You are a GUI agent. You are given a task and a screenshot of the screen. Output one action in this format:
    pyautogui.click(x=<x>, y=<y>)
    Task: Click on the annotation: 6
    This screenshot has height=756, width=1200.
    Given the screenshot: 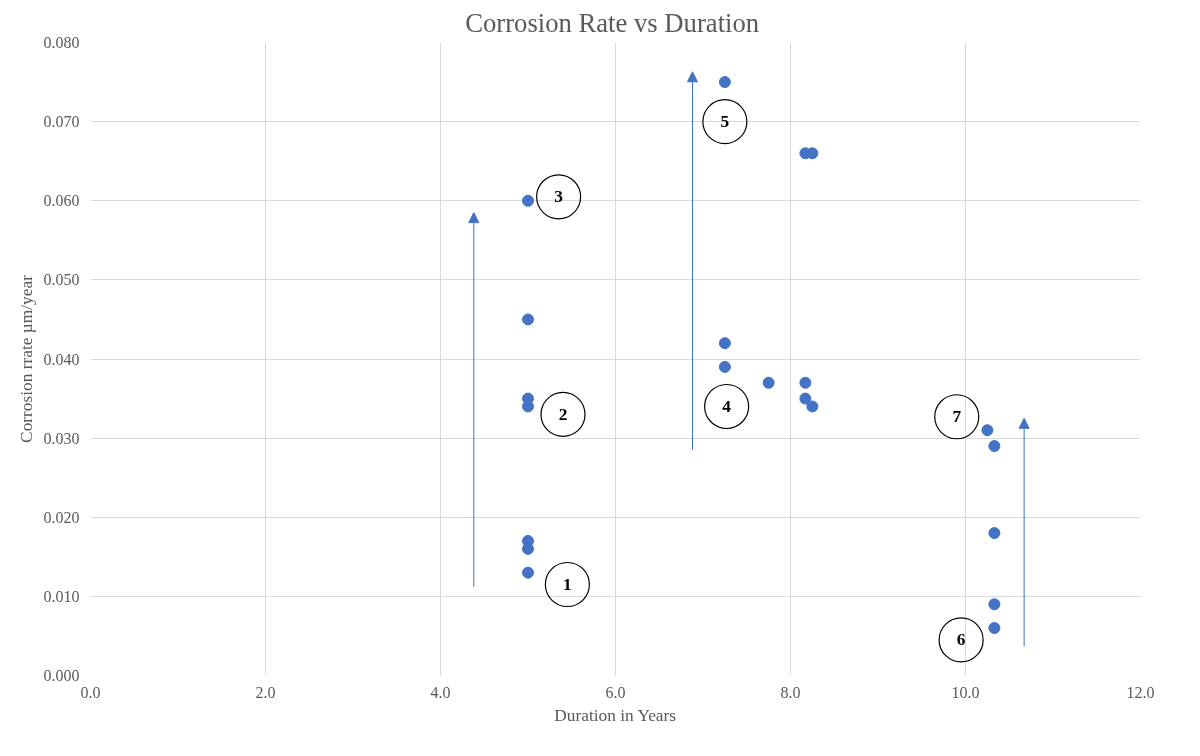 What is the action you would take?
    pyautogui.click(x=961, y=640)
    